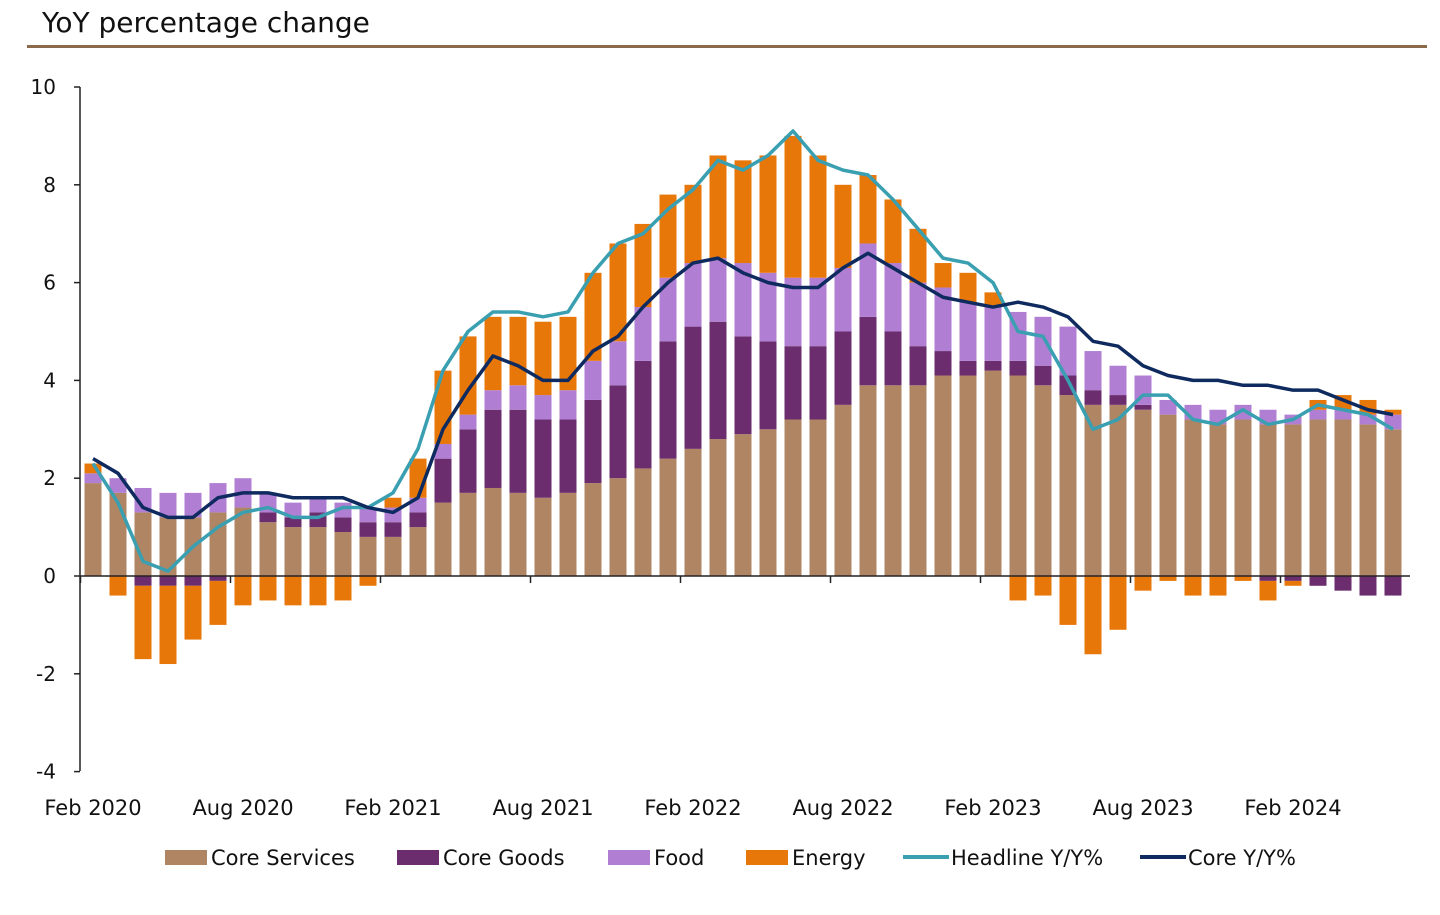 The image size is (1440, 915). I want to click on x-tick-label: Aug 2022, so click(842, 808).